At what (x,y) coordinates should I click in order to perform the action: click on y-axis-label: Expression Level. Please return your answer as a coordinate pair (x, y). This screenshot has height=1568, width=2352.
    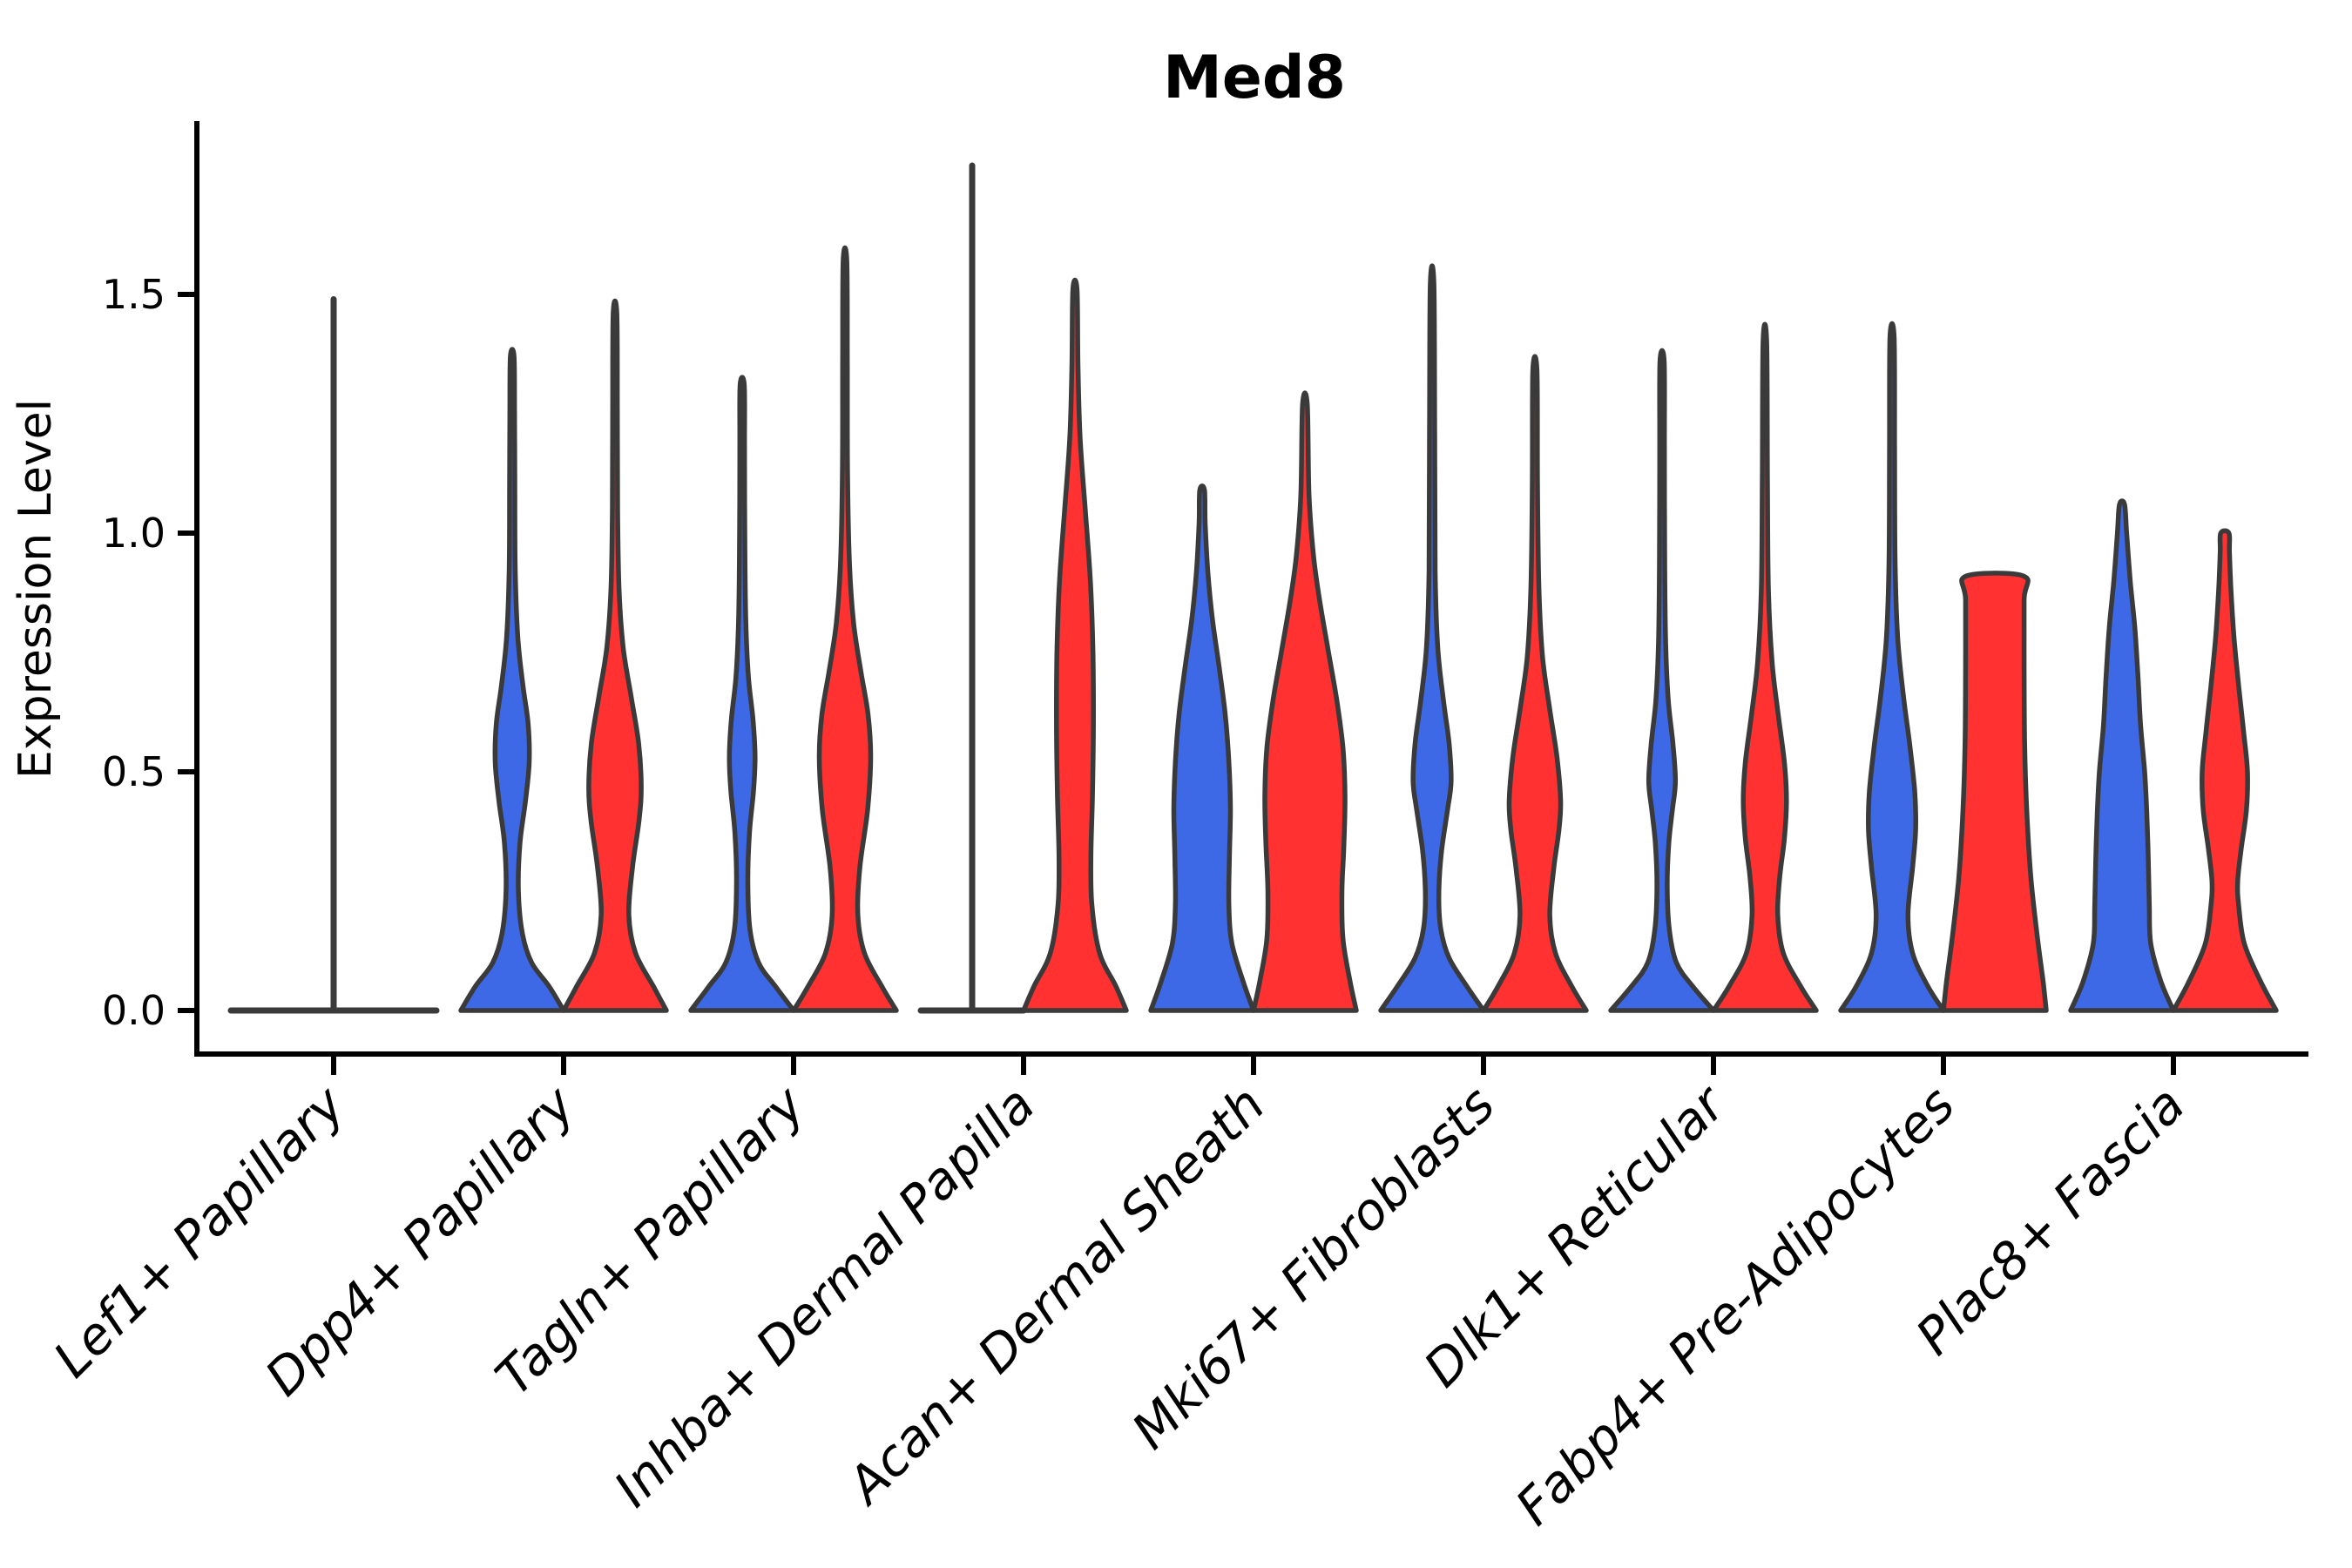
    Looking at the image, I should click on (36, 589).